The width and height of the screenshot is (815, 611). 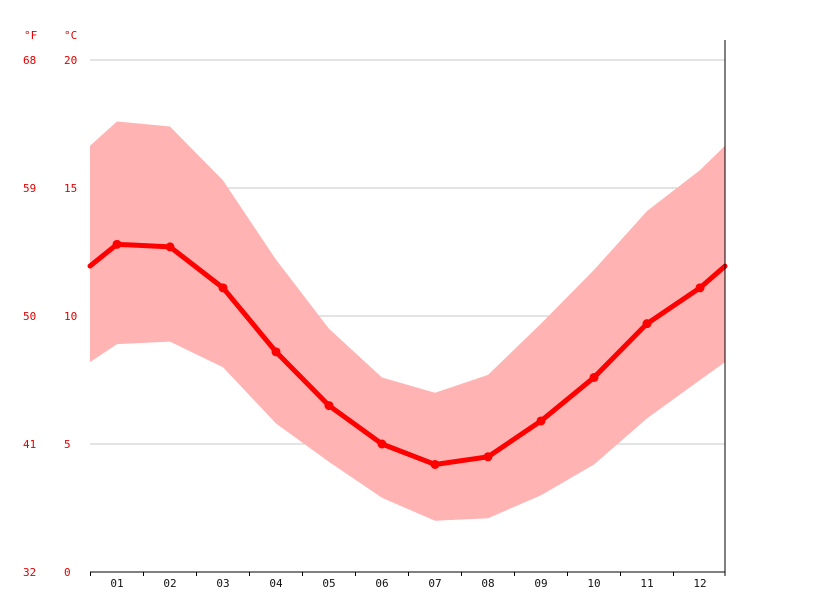 I want to click on y-tick-label-celsius: 0, so click(x=67, y=572).